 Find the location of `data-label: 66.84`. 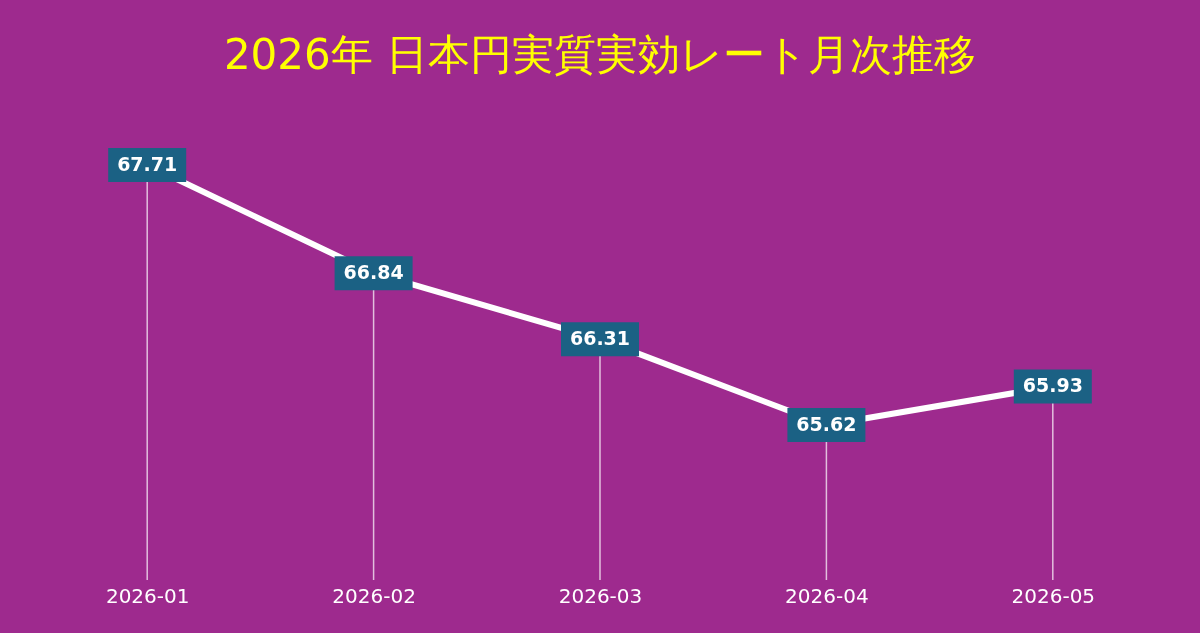

data-label: 66.84 is located at coordinates (373, 272).